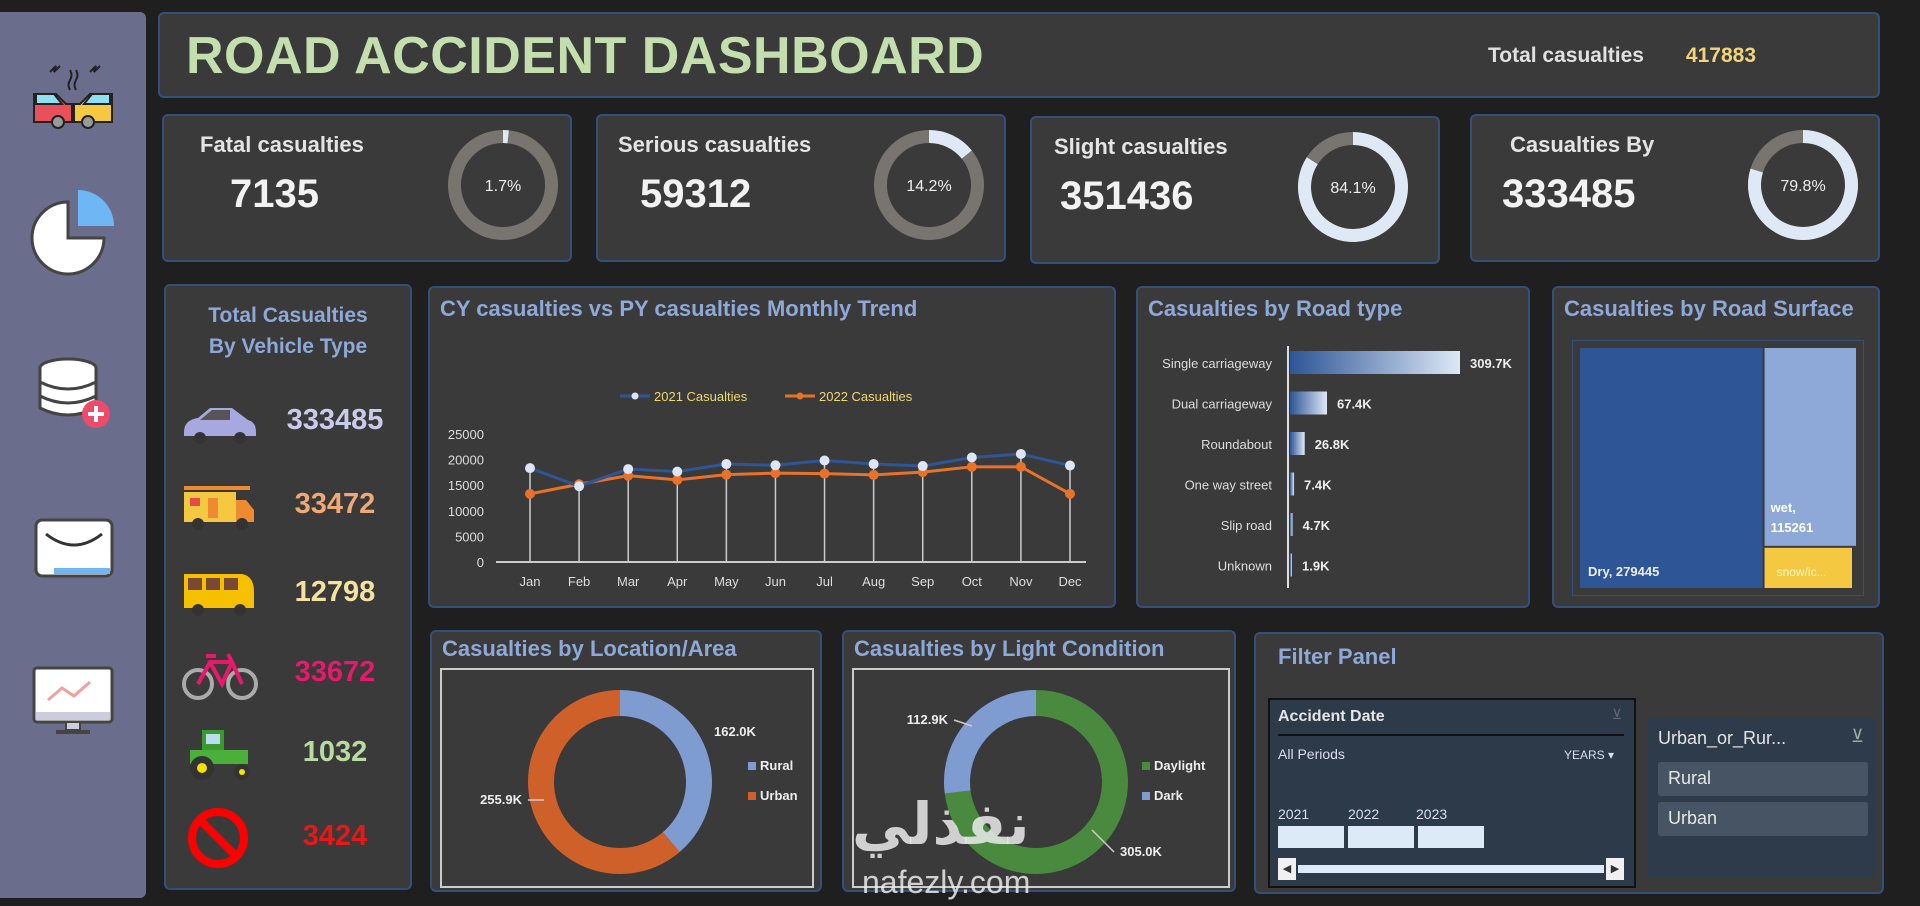 Image resolution: width=1920 pixels, height=906 pixels. I want to click on year-bar-2022, so click(1382, 837).